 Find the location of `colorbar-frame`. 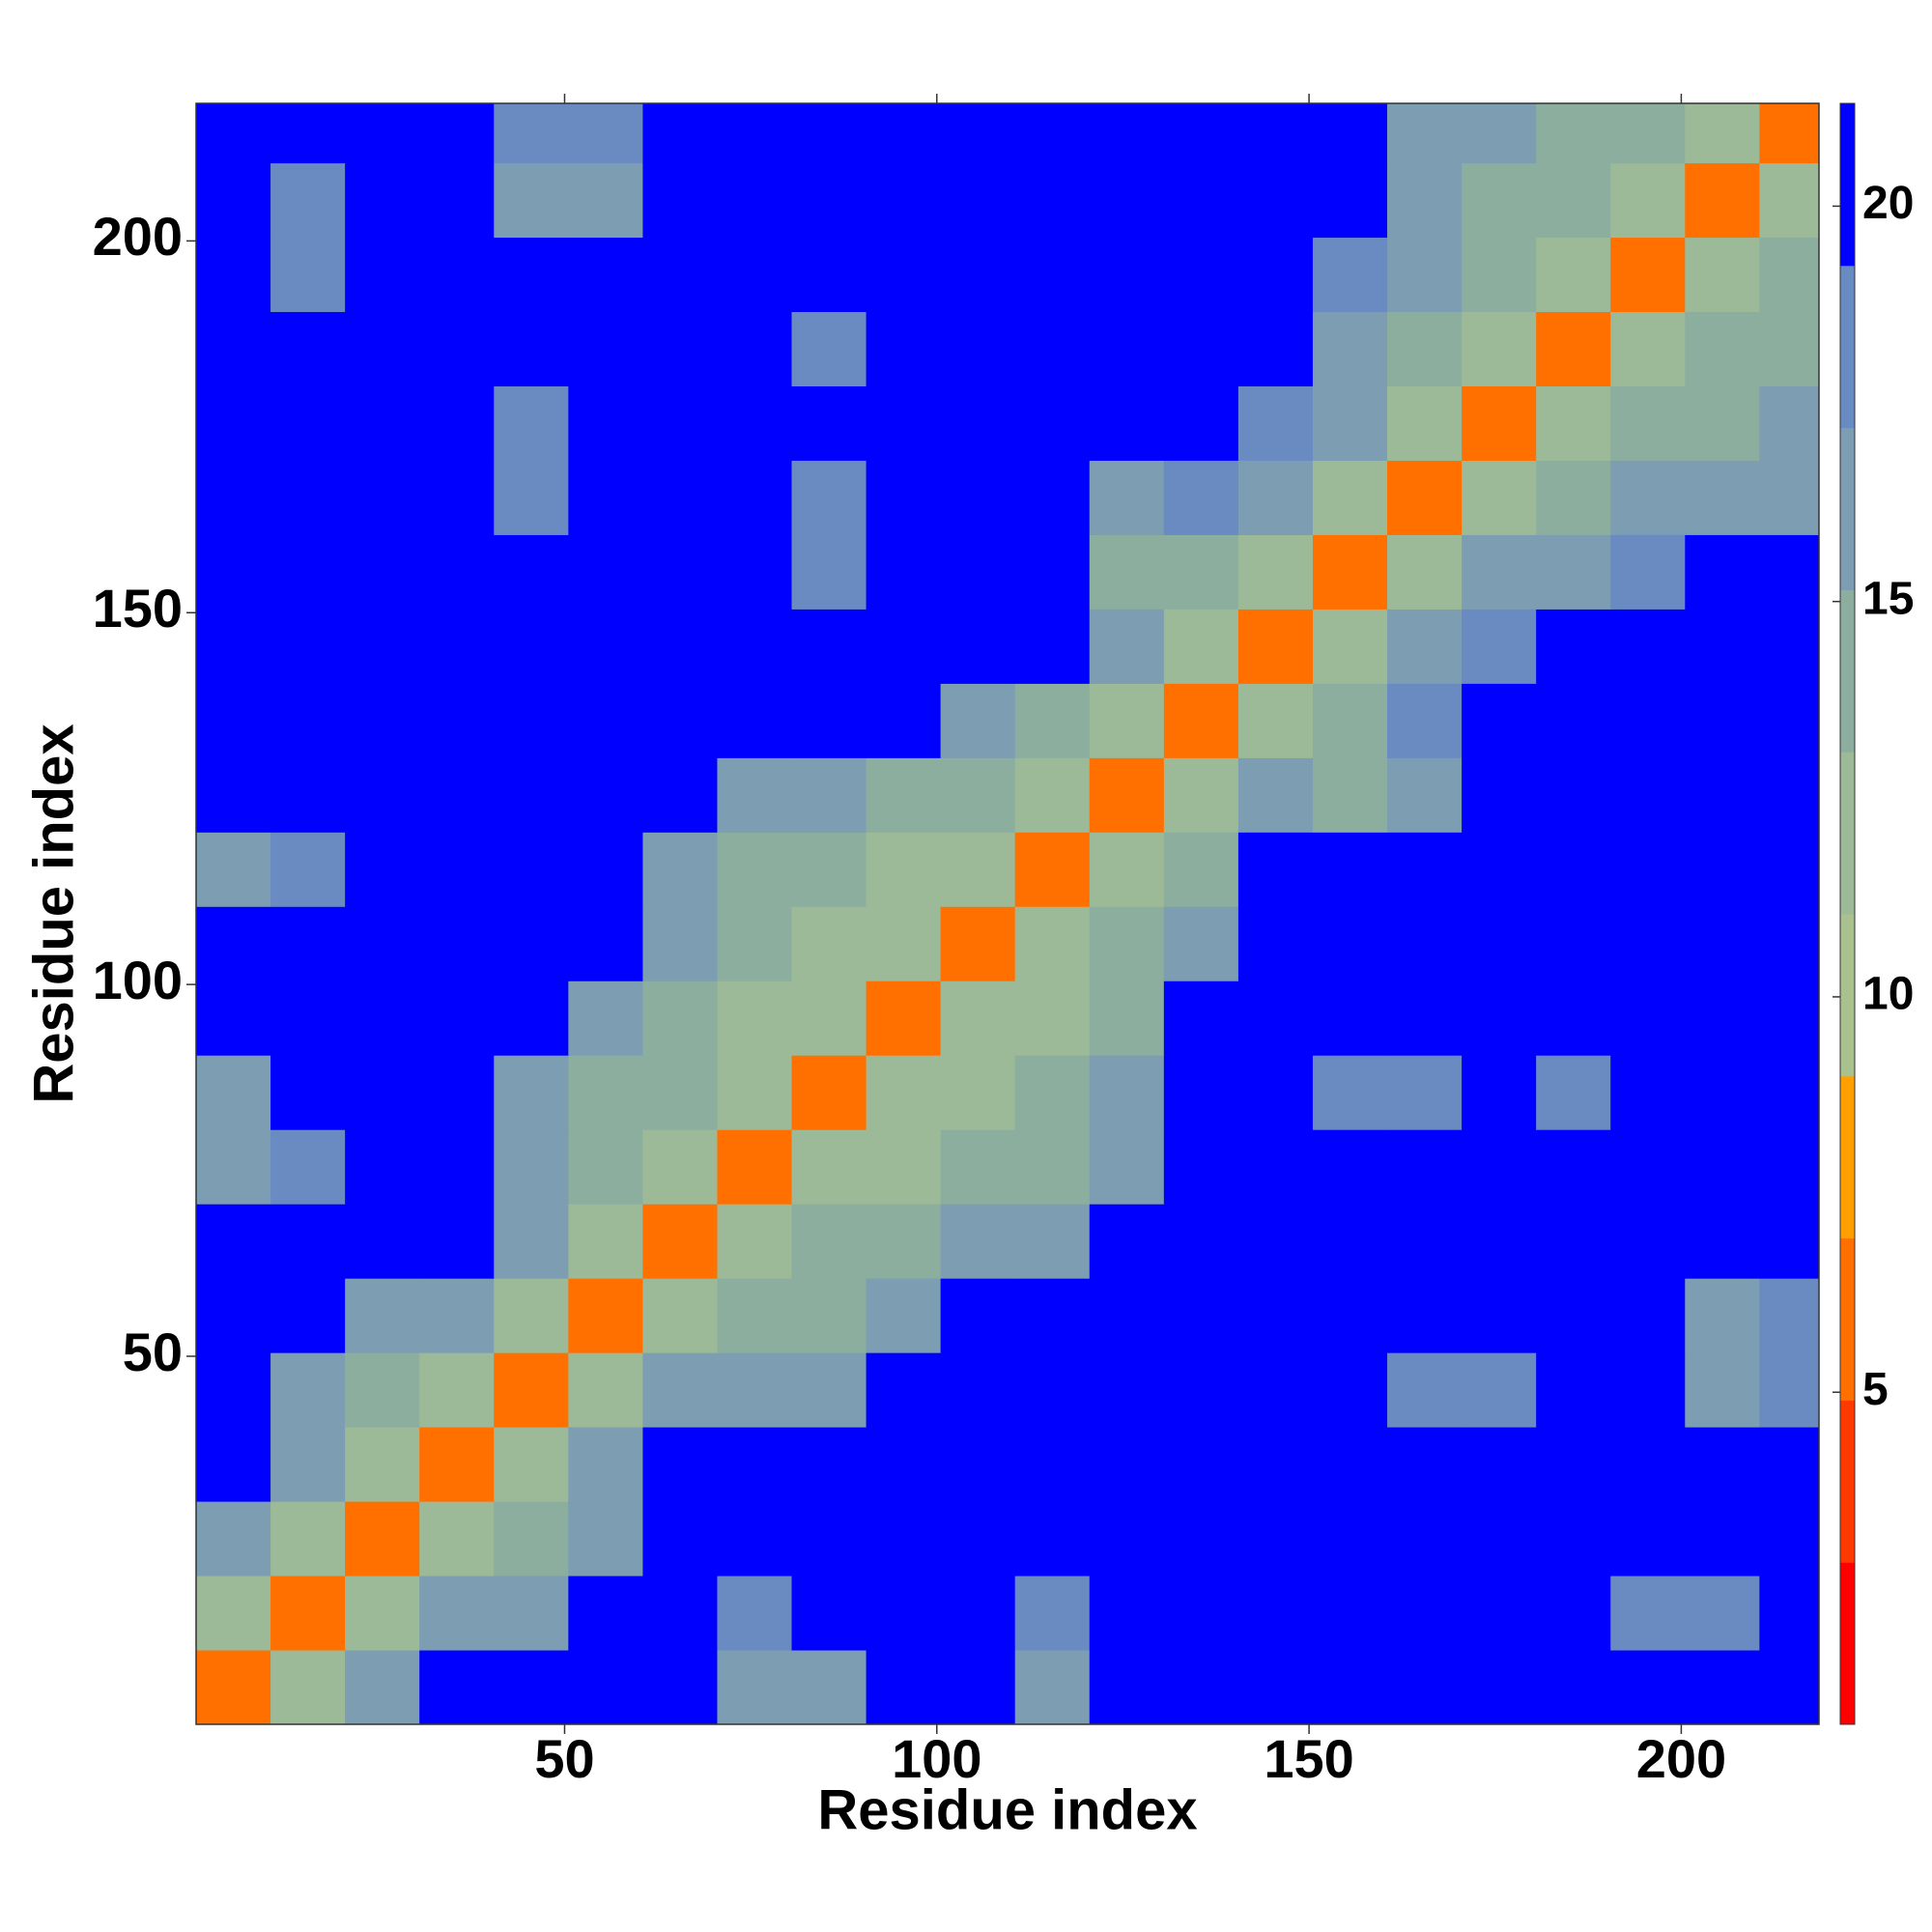

colorbar-frame is located at coordinates (1847, 913).